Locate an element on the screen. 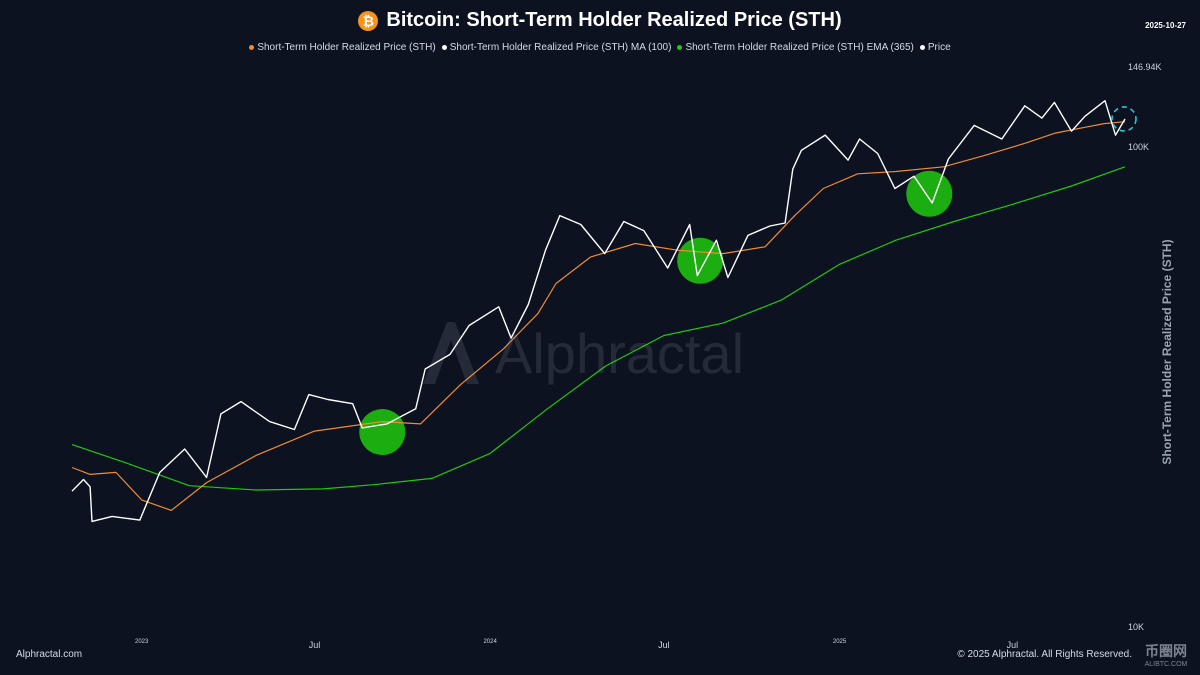 The height and width of the screenshot is (675, 1200). x-tick-label-5: 2025 is located at coordinates (840, 642).